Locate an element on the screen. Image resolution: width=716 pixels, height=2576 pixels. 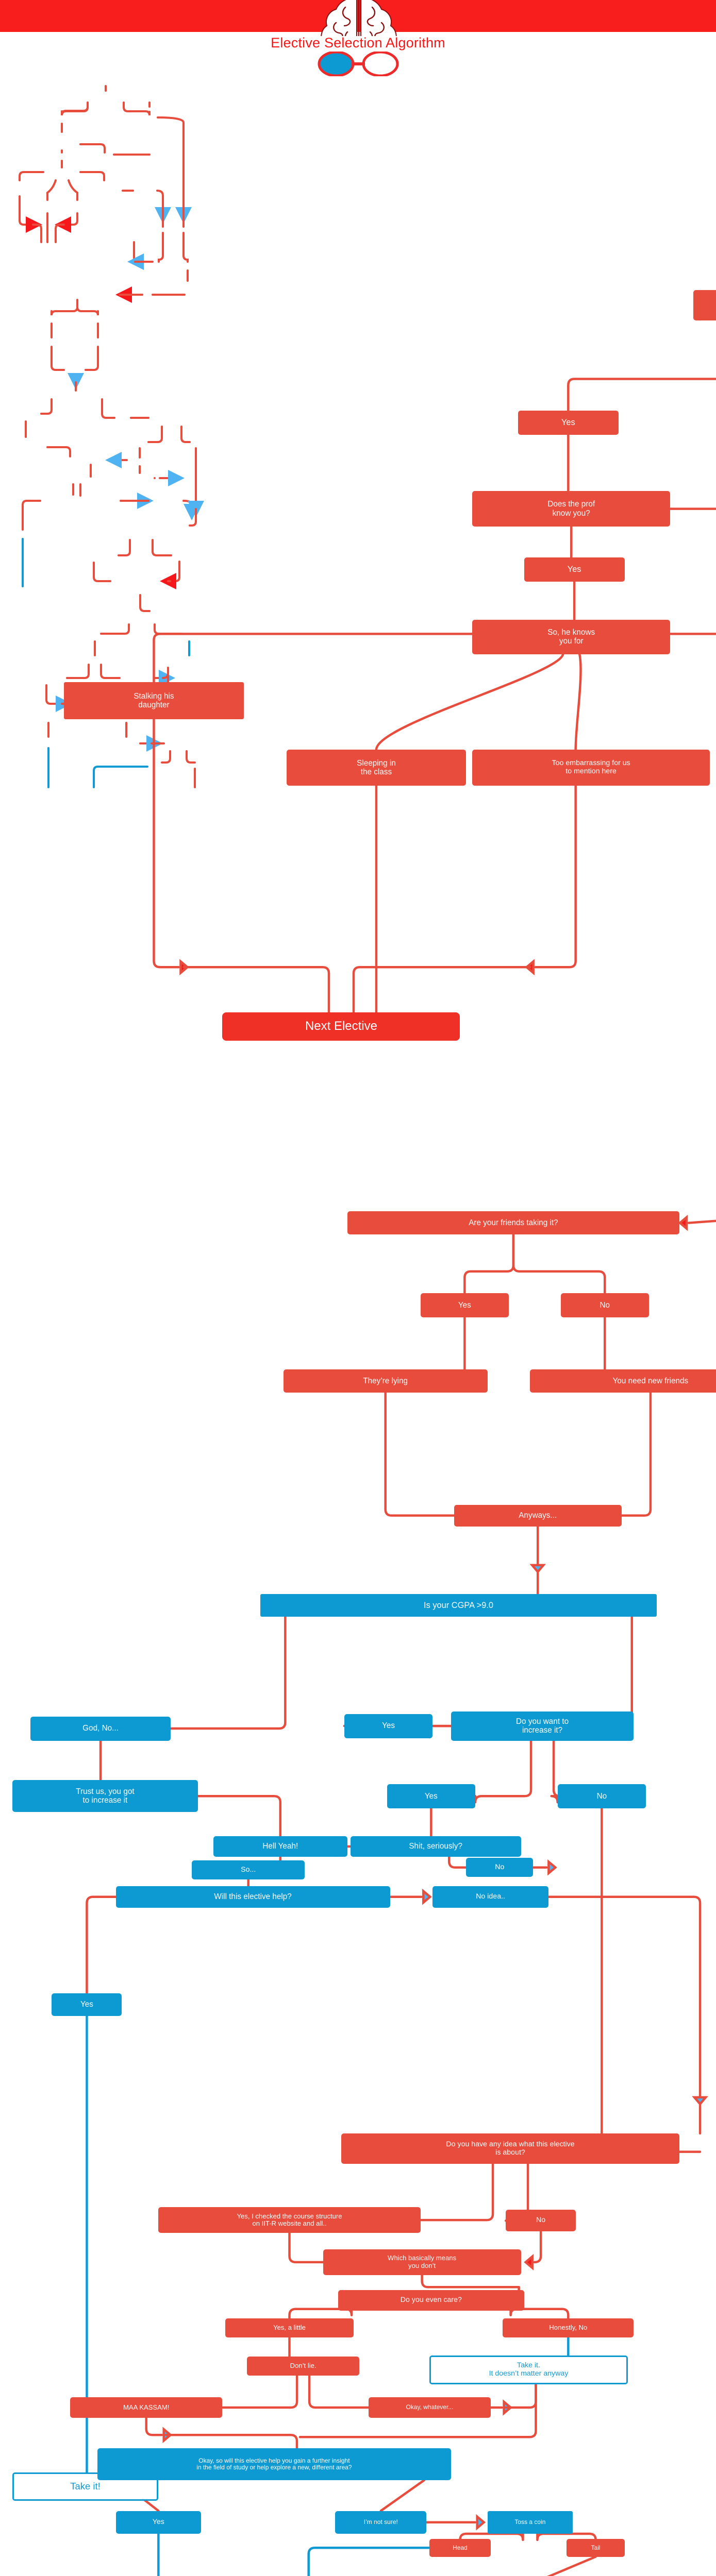
node-take-it-2: Take it. It doesn’t matter anyway is located at coordinates (528, 2370).